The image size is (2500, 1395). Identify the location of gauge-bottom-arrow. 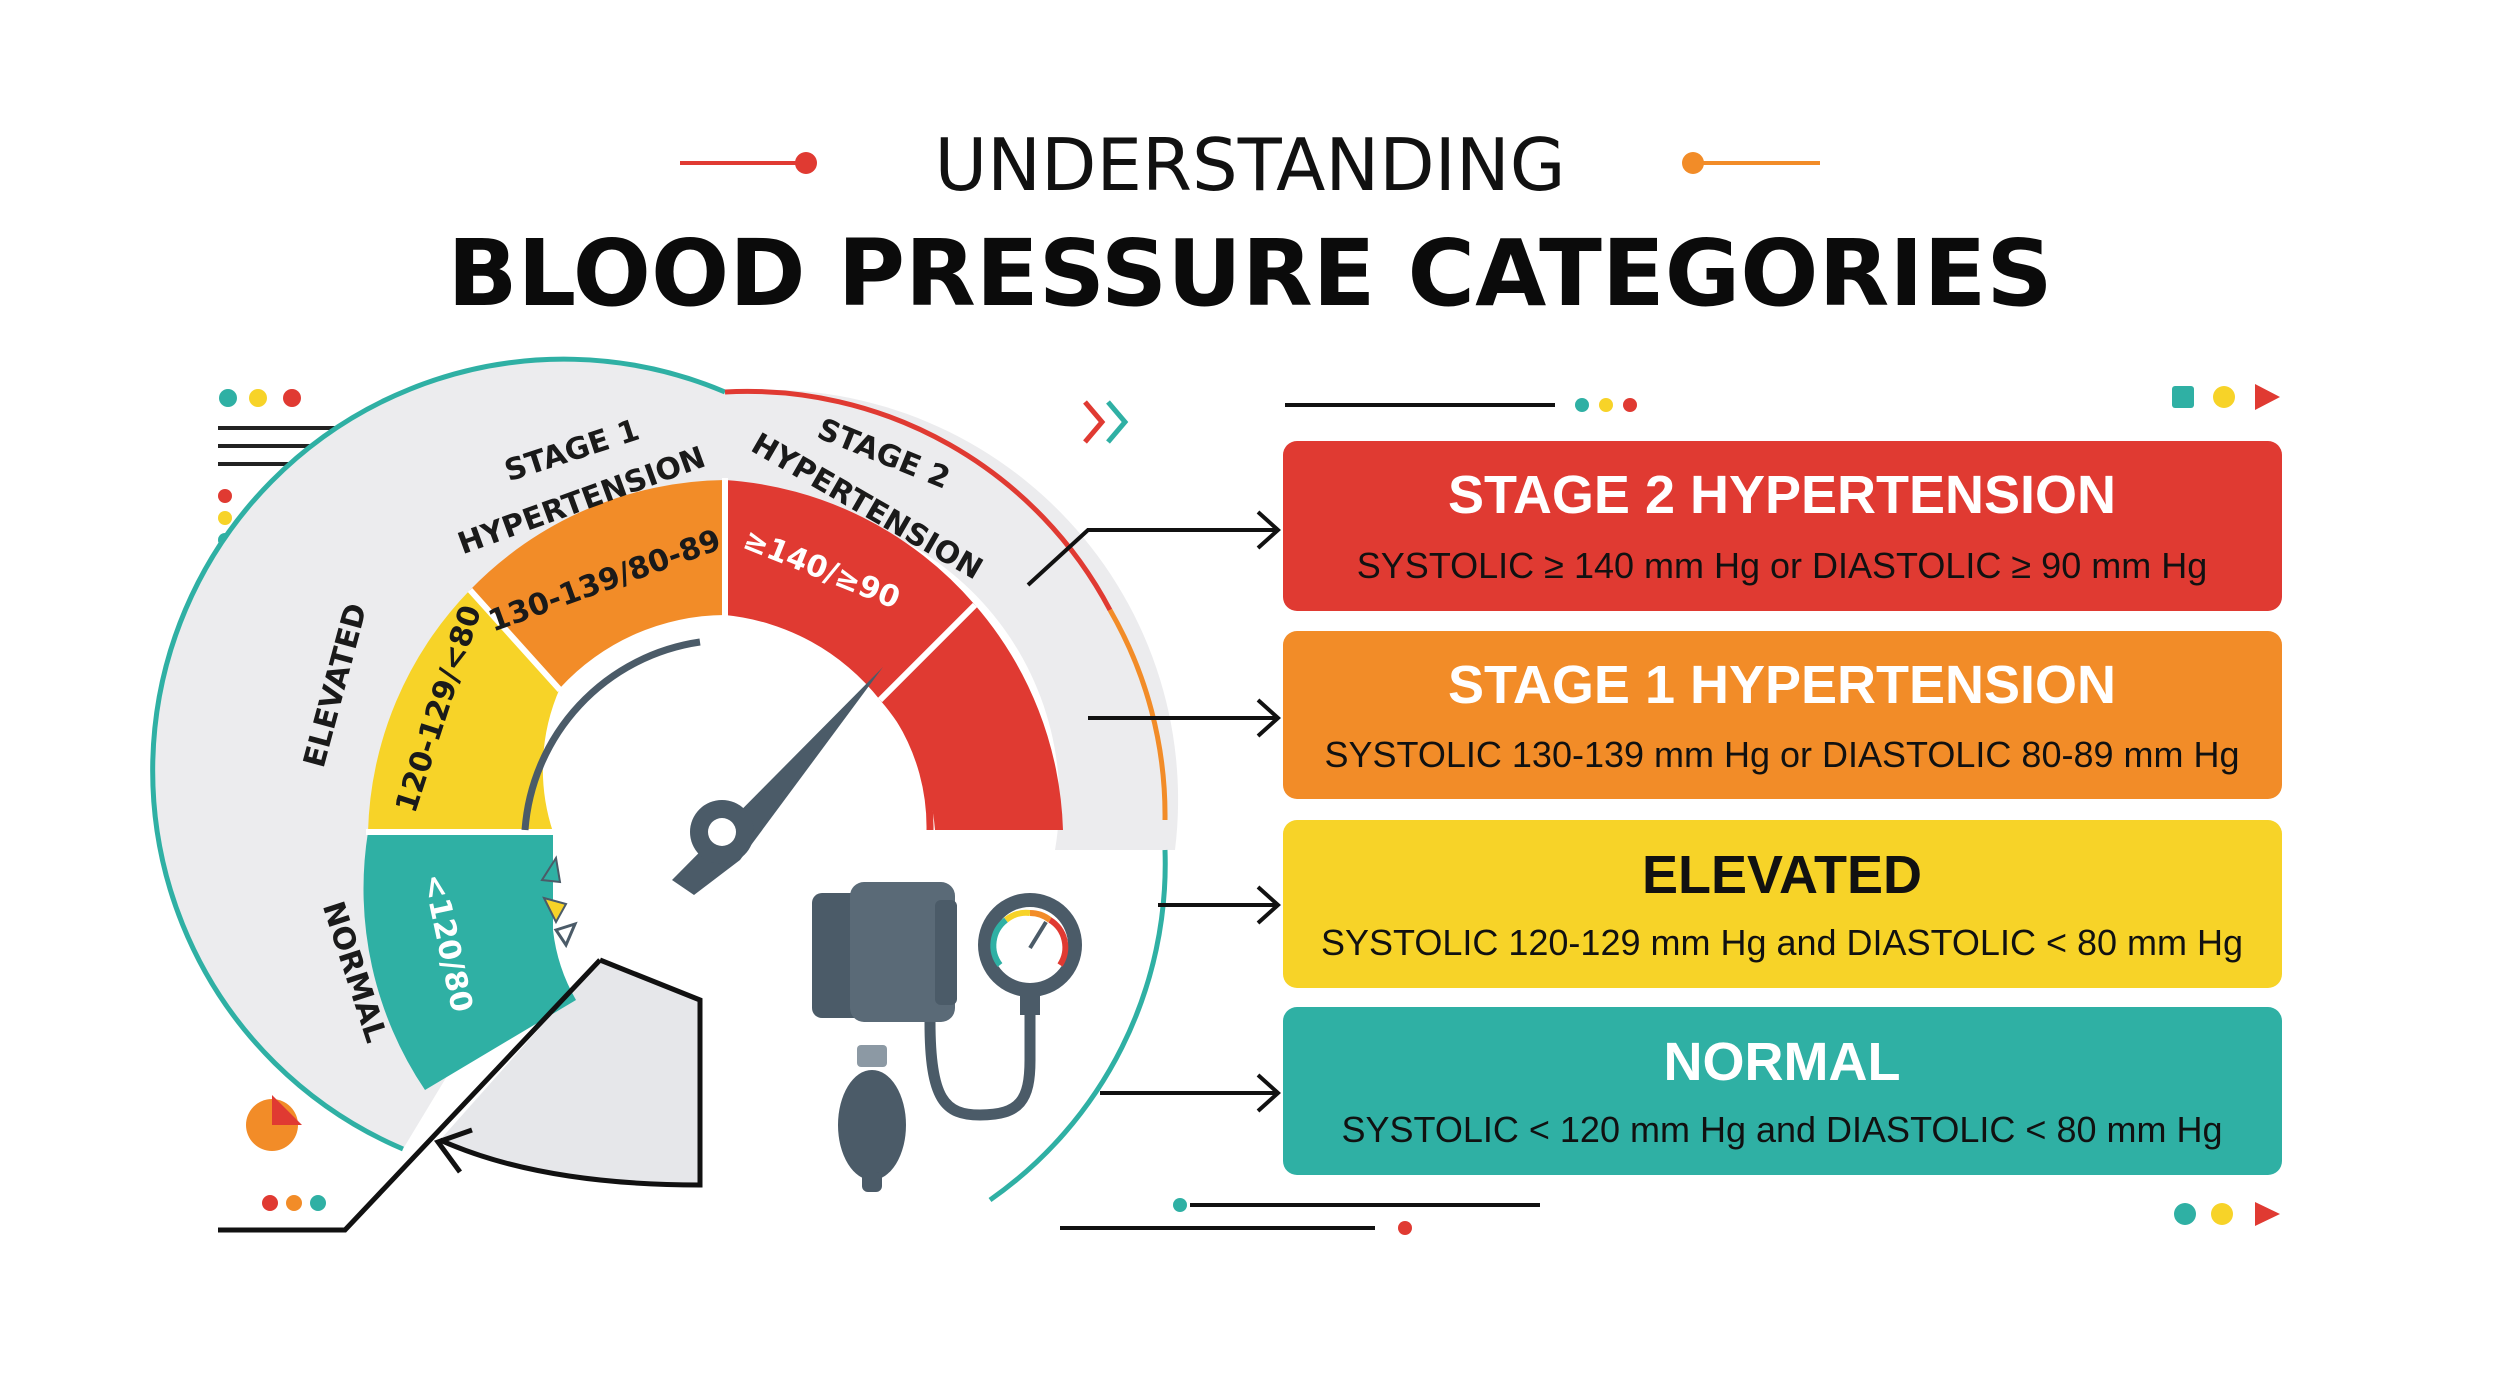
(460, 1095).